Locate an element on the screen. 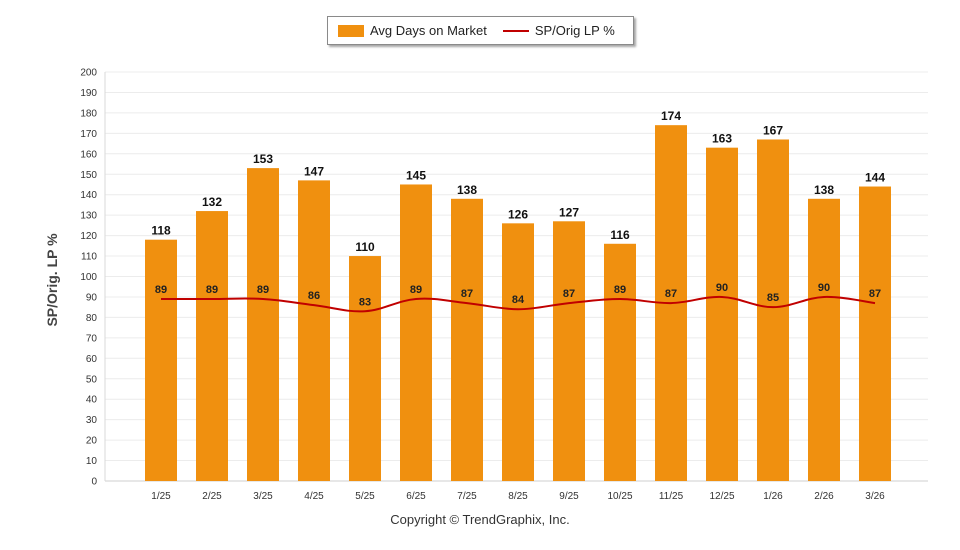  line-data-label: 83 is located at coordinates (365, 302).